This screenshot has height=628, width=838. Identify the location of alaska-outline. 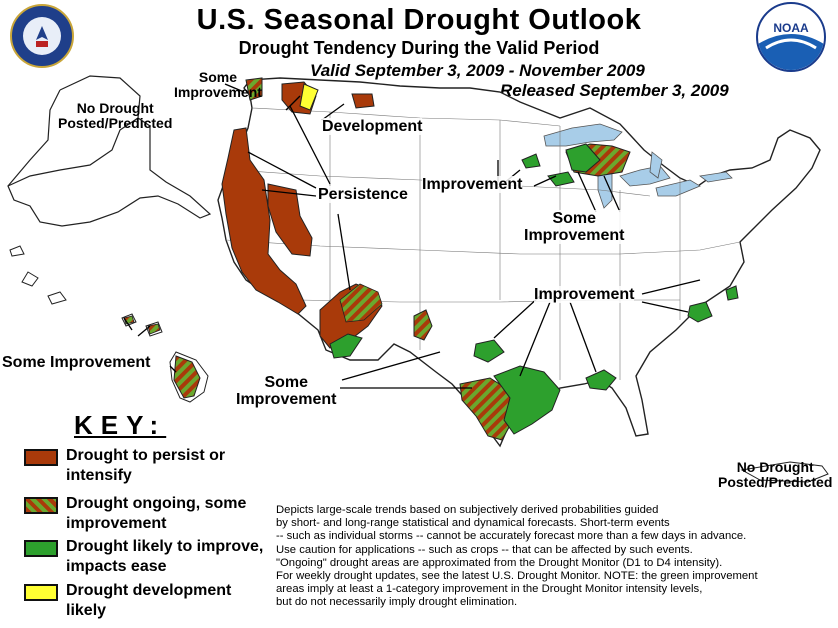
(109, 172).